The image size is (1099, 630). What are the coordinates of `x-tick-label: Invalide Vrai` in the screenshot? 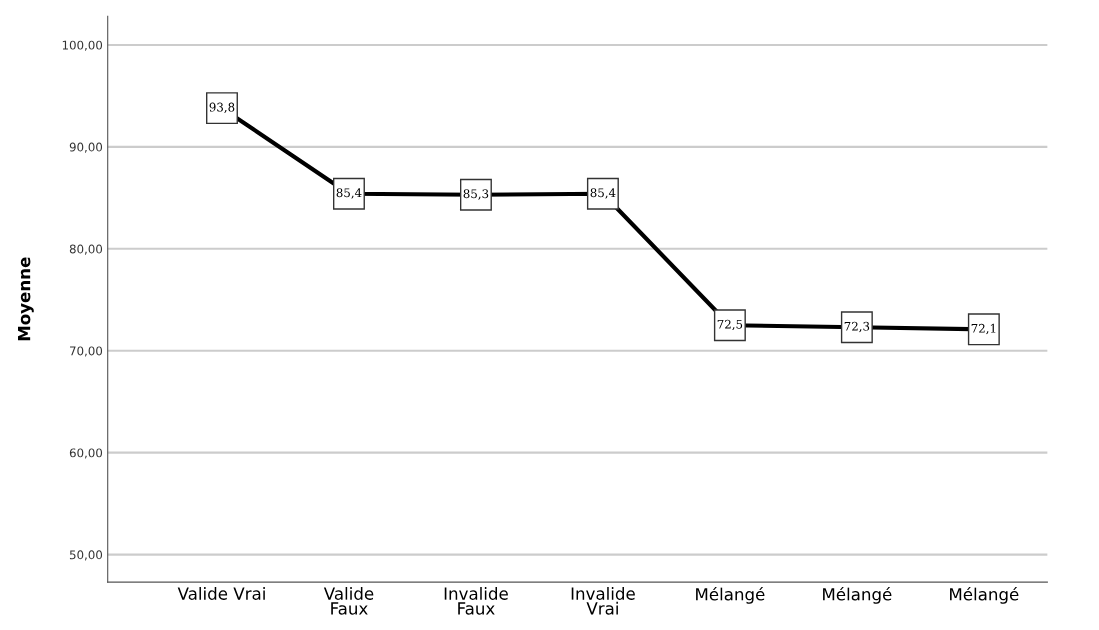 It's located at (603, 600).